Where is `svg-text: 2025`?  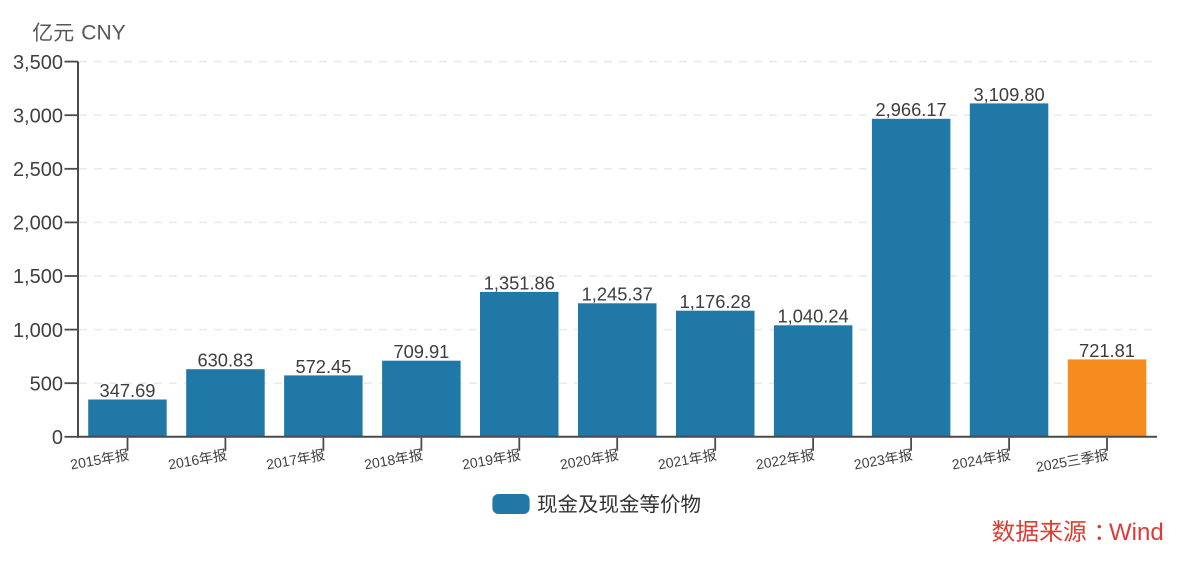
svg-text: 2025 is located at coordinates (1052, 464).